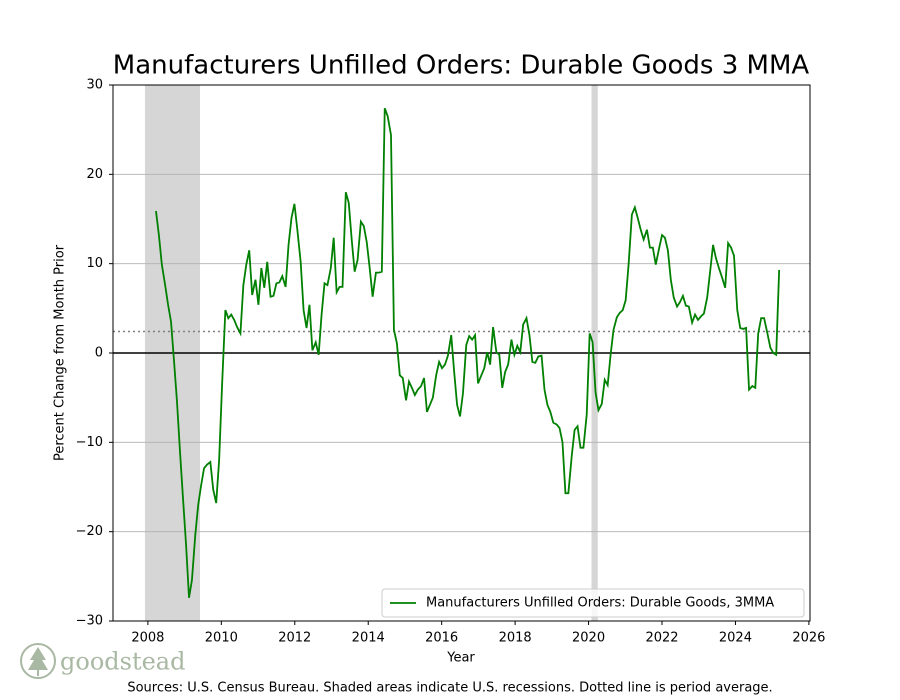 This screenshot has width=900, height=700. Describe the element at coordinates (441, 638) in the screenshot. I see `x-tick-label: 2016` at that location.